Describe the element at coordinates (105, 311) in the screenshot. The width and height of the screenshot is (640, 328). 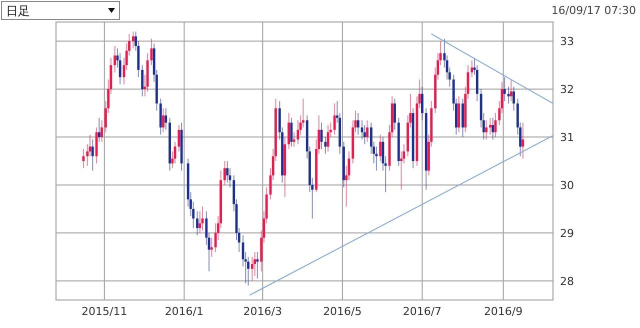
I see `x-tick-label: 2015/11` at that location.